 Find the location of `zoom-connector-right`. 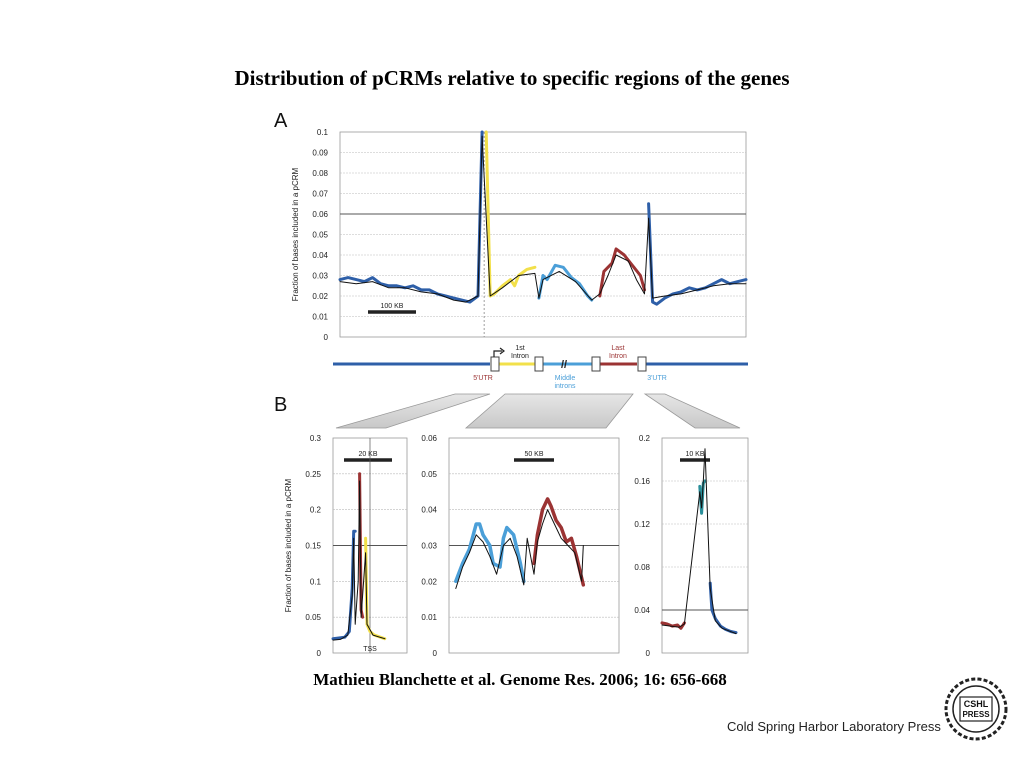

zoom-connector-right is located at coordinates (692, 411).